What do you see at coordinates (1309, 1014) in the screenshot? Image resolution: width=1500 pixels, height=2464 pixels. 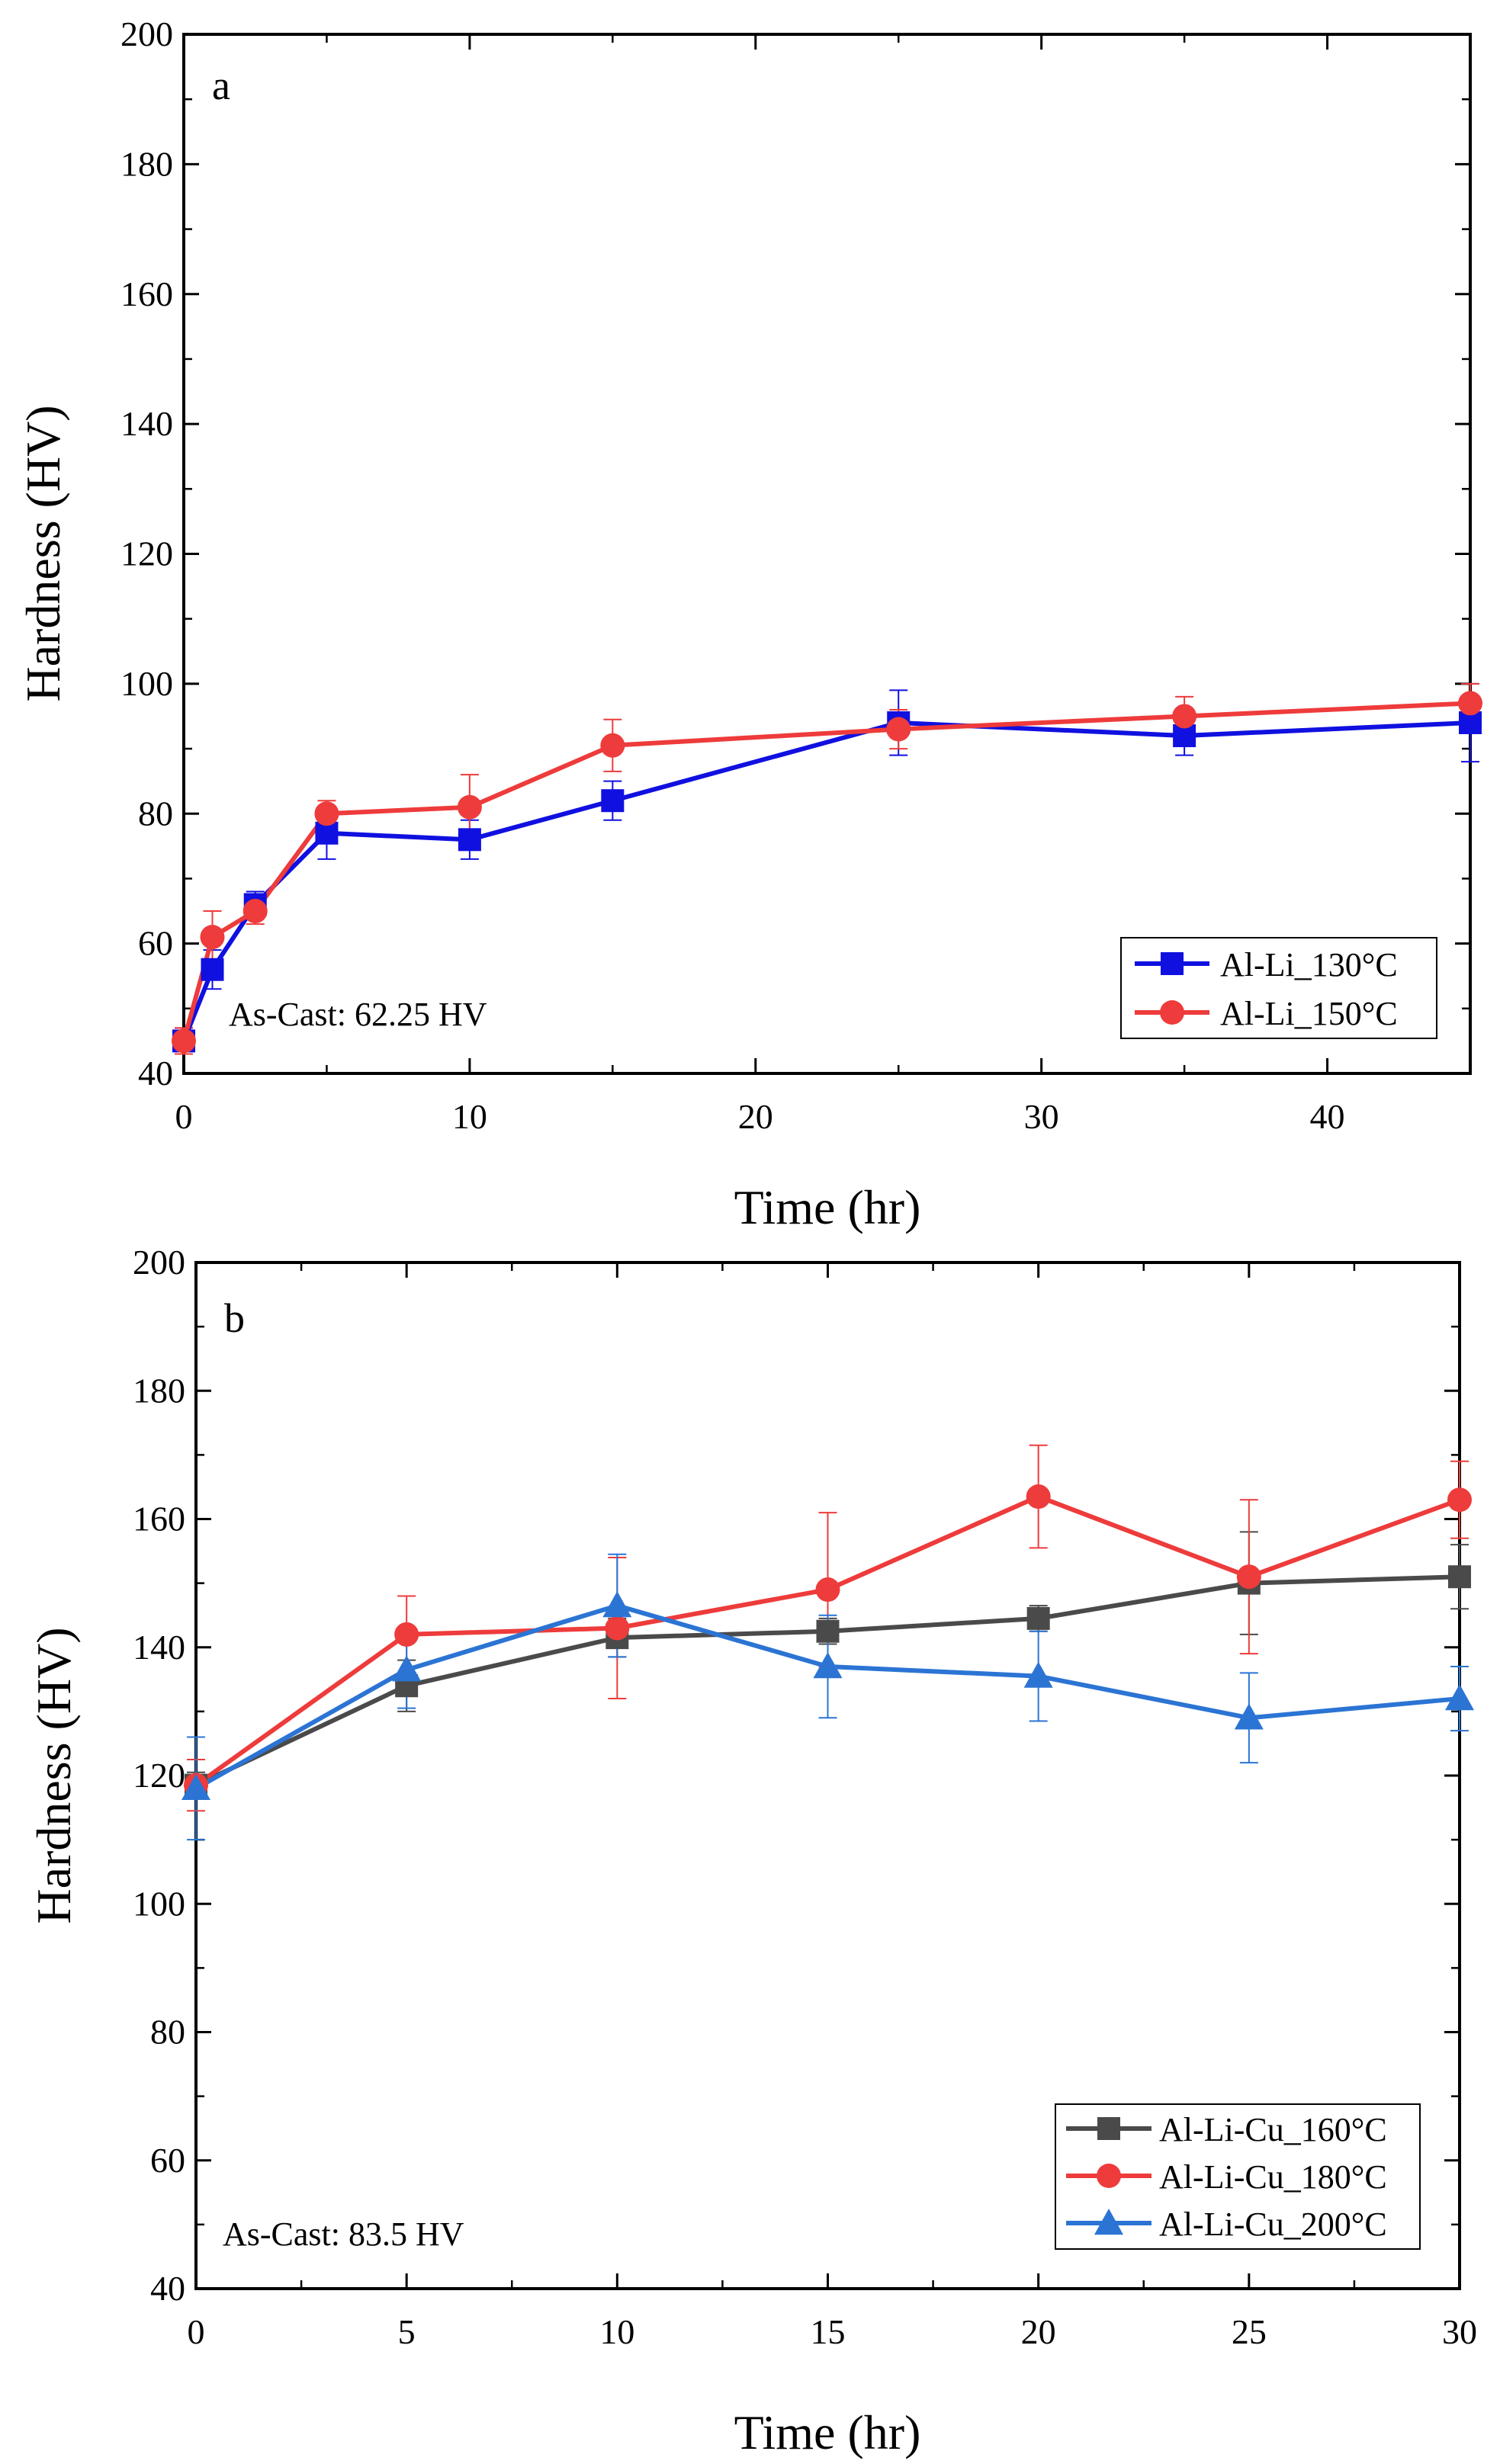 I see `legend-label: Al-Li_150°C` at bounding box center [1309, 1014].